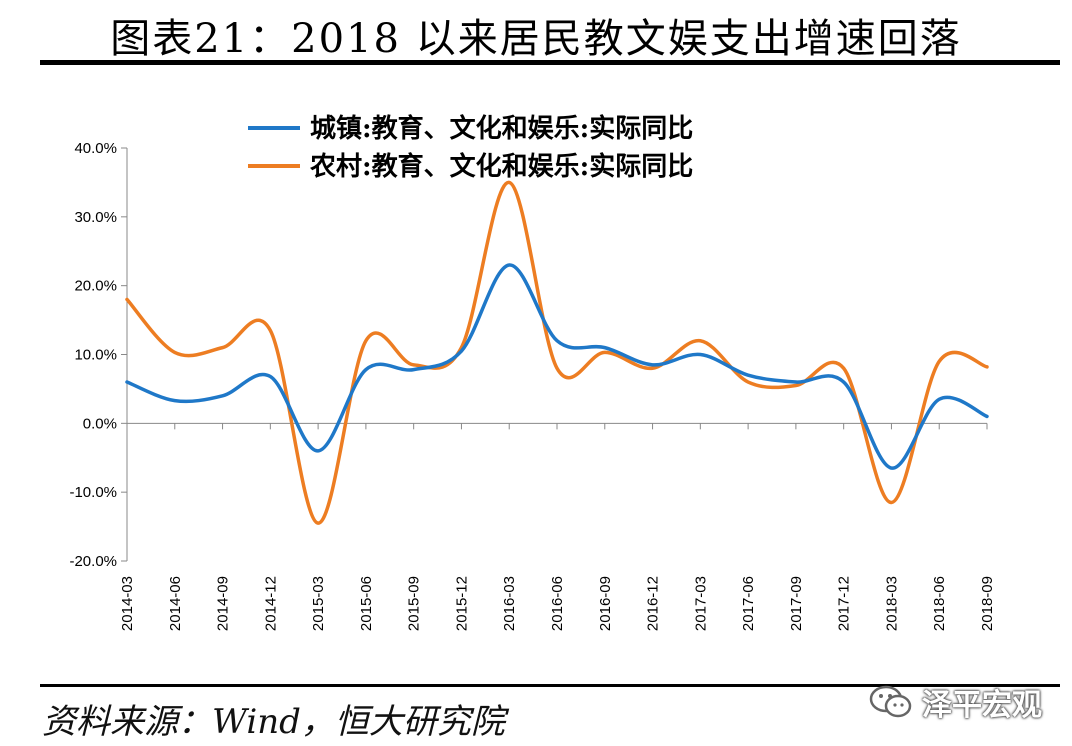 This screenshot has height=746, width=1072. Describe the element at coordinates (273, 722) in the screenshot. I see `source-note: 资料来源：Wind，恒大研究院` at that location.